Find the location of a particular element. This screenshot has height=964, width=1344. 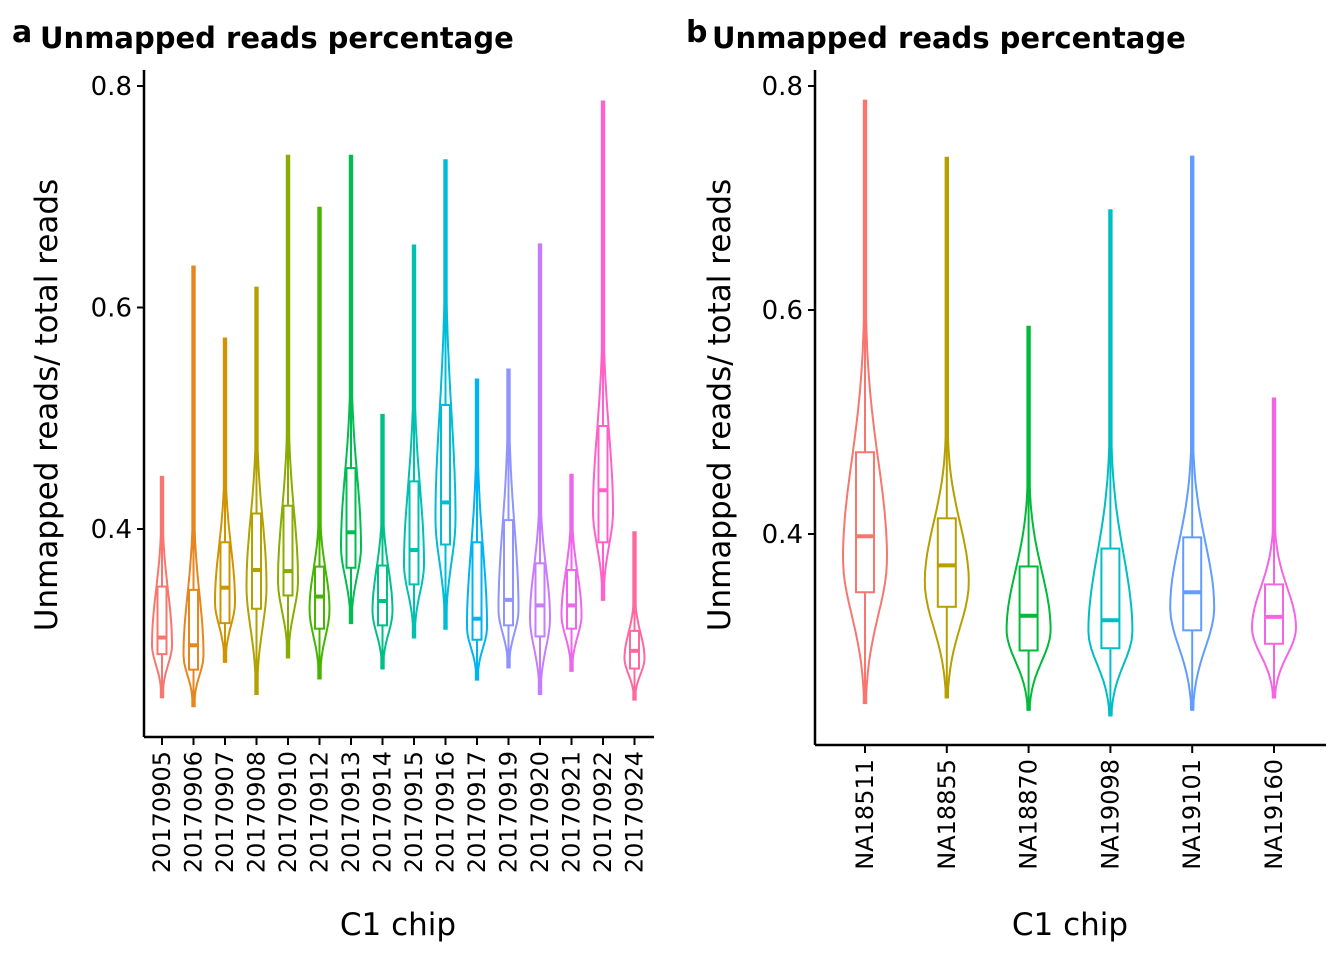

x-tick-label: NA18855 is located at coordinates (947, 814).